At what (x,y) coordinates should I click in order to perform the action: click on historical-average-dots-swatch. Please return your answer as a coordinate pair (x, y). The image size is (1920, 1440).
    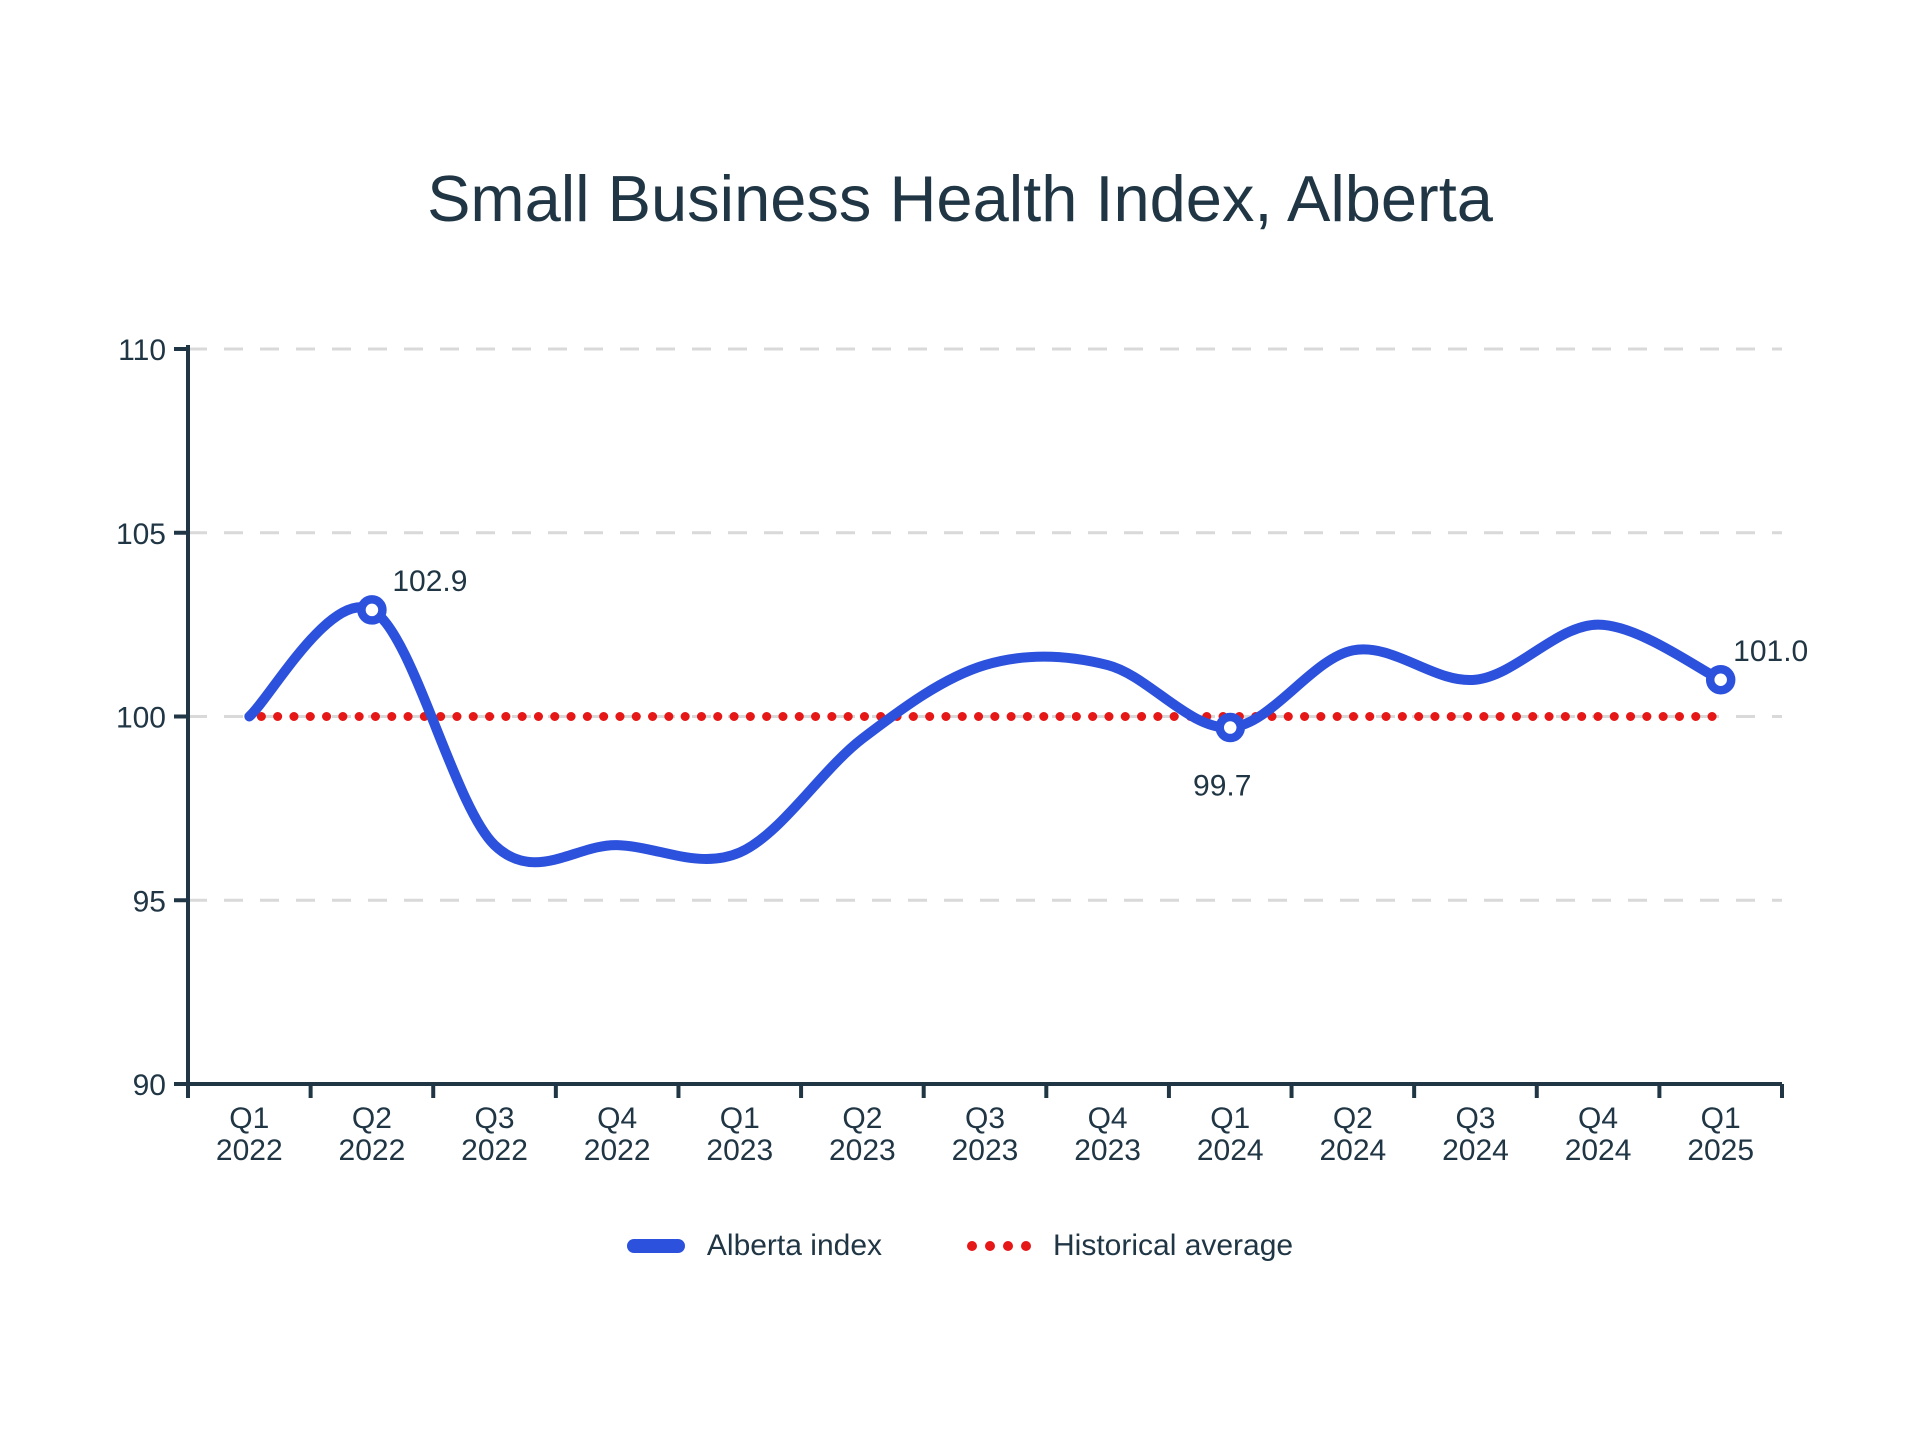
    Looking at the image, I should click on (999, 1246).